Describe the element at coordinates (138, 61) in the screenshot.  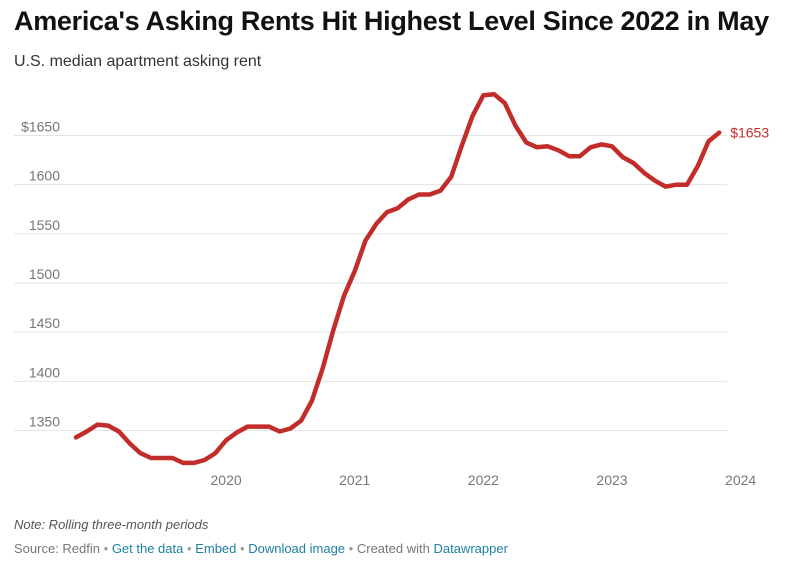
I see `chart-subtitle: U.S. median apartment asking rent` at that location.